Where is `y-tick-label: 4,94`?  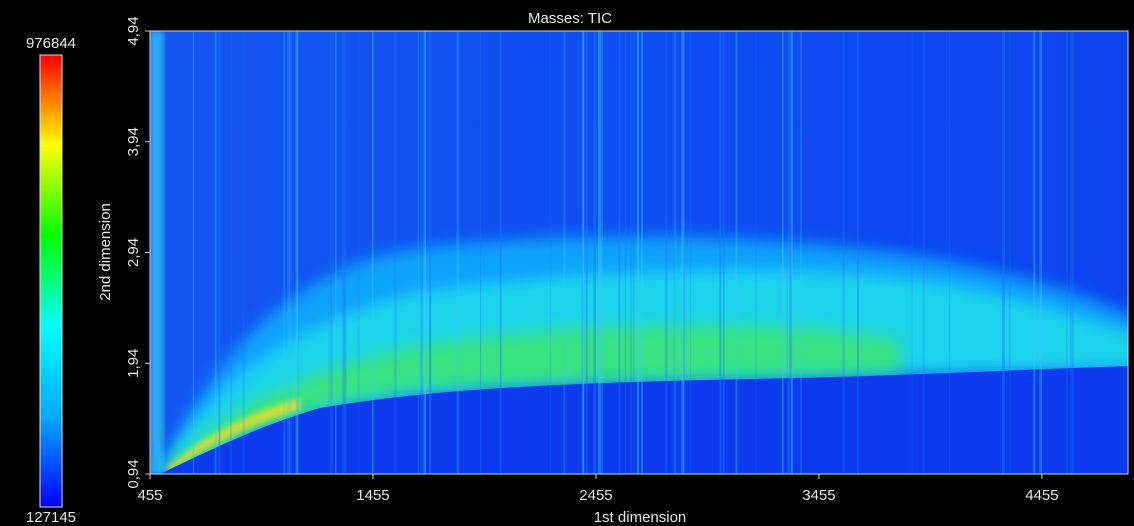
y-tick-label: 4,94 is located at coordinates (133, 30).